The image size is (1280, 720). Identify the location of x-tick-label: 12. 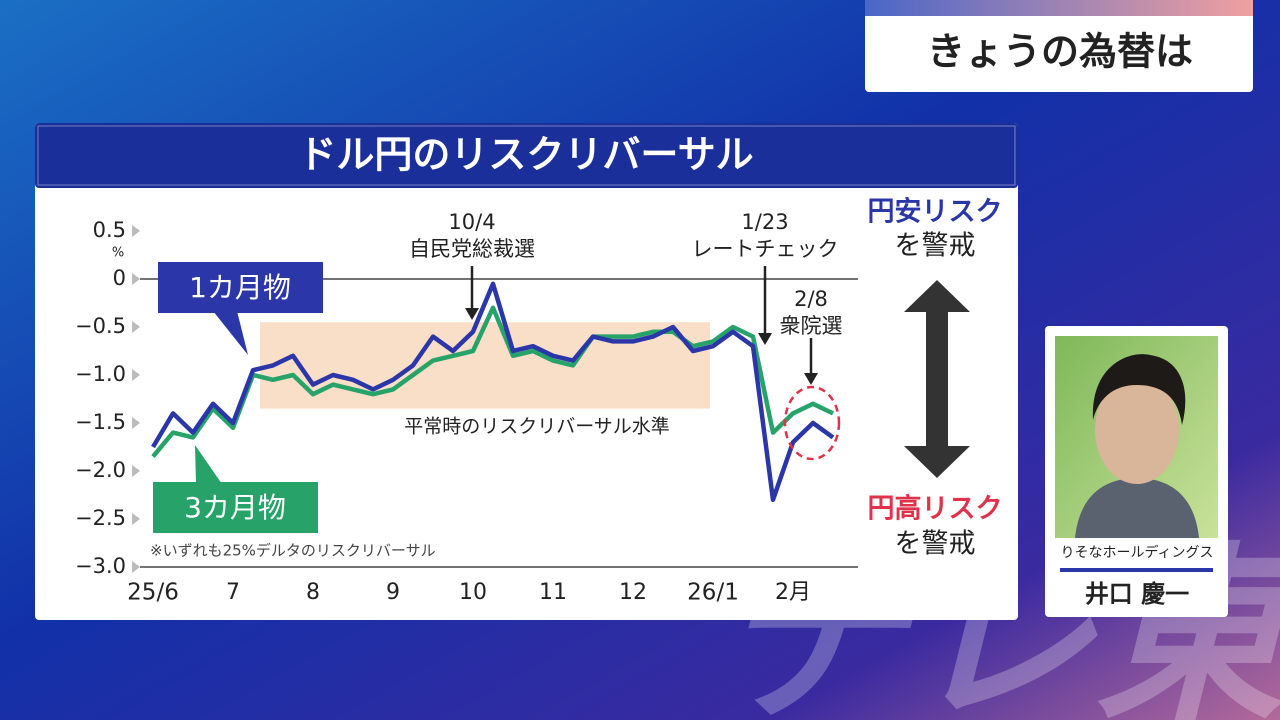
(633, 592).